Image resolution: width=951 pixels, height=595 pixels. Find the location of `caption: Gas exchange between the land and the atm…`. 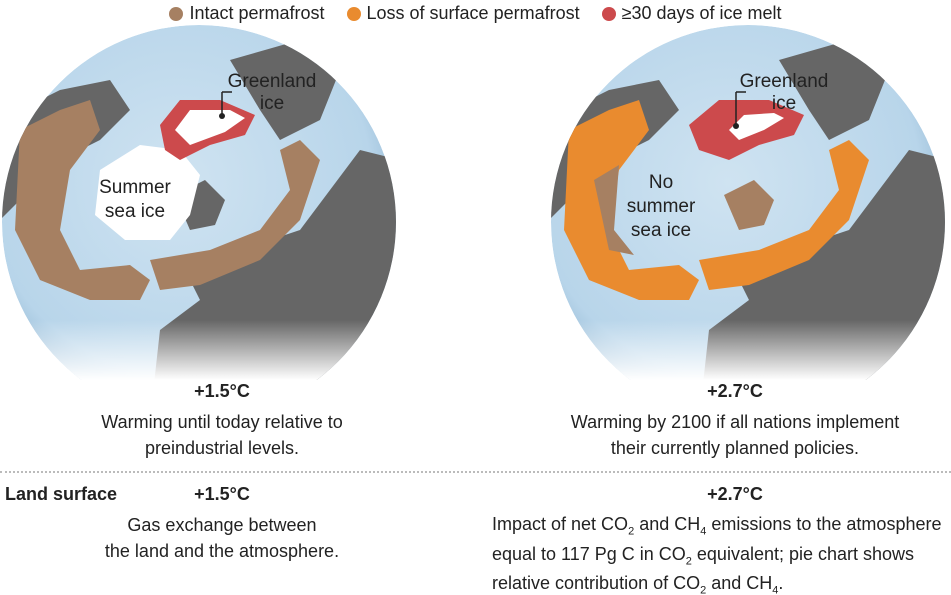

caption: Gas exchange between the land and the atm… is located at coordinates (222, 538).